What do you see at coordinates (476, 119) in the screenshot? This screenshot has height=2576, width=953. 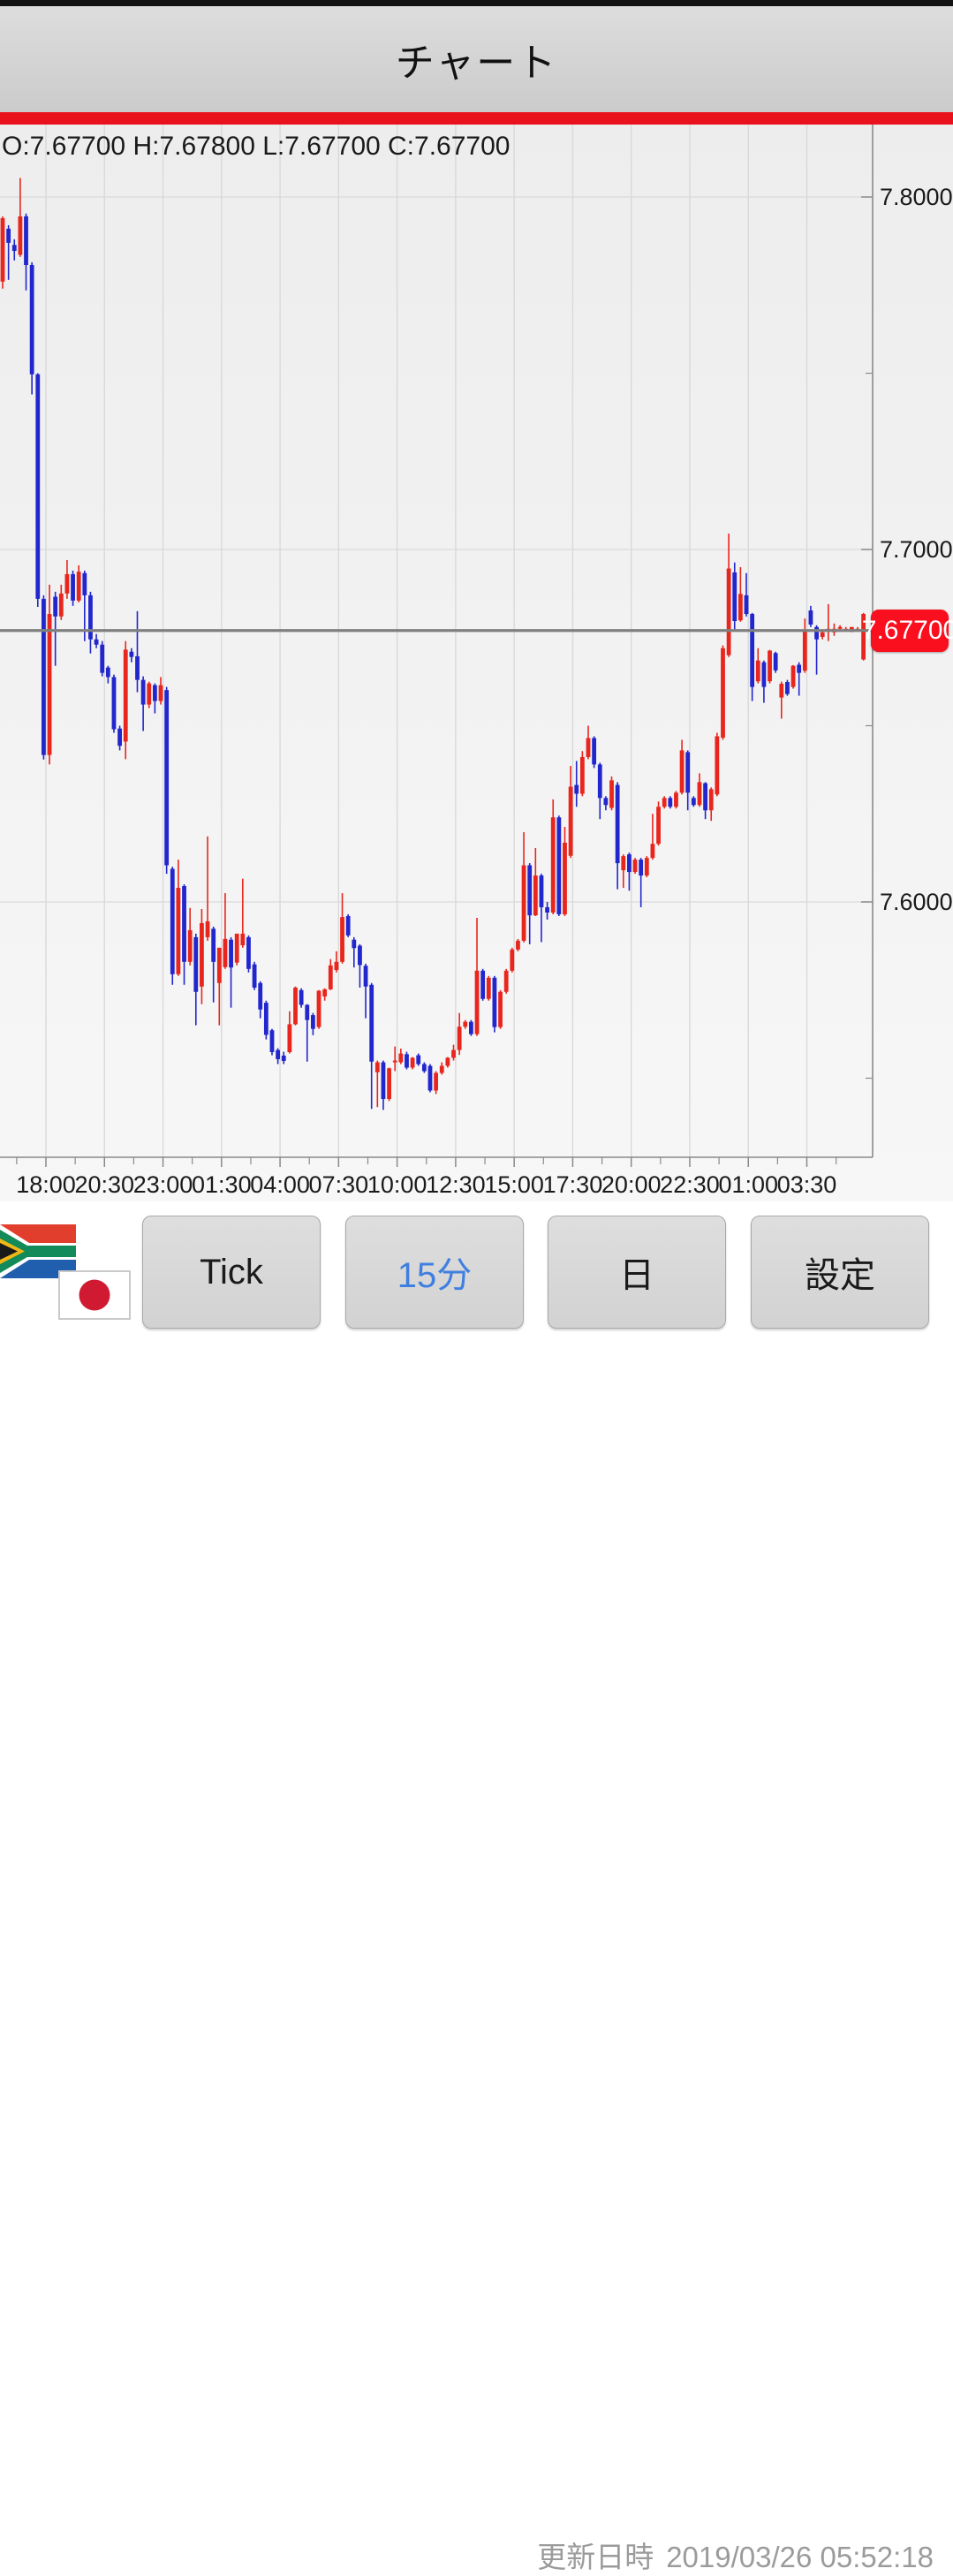 I see `header-accent-bar` at bounding box center [476, 119].